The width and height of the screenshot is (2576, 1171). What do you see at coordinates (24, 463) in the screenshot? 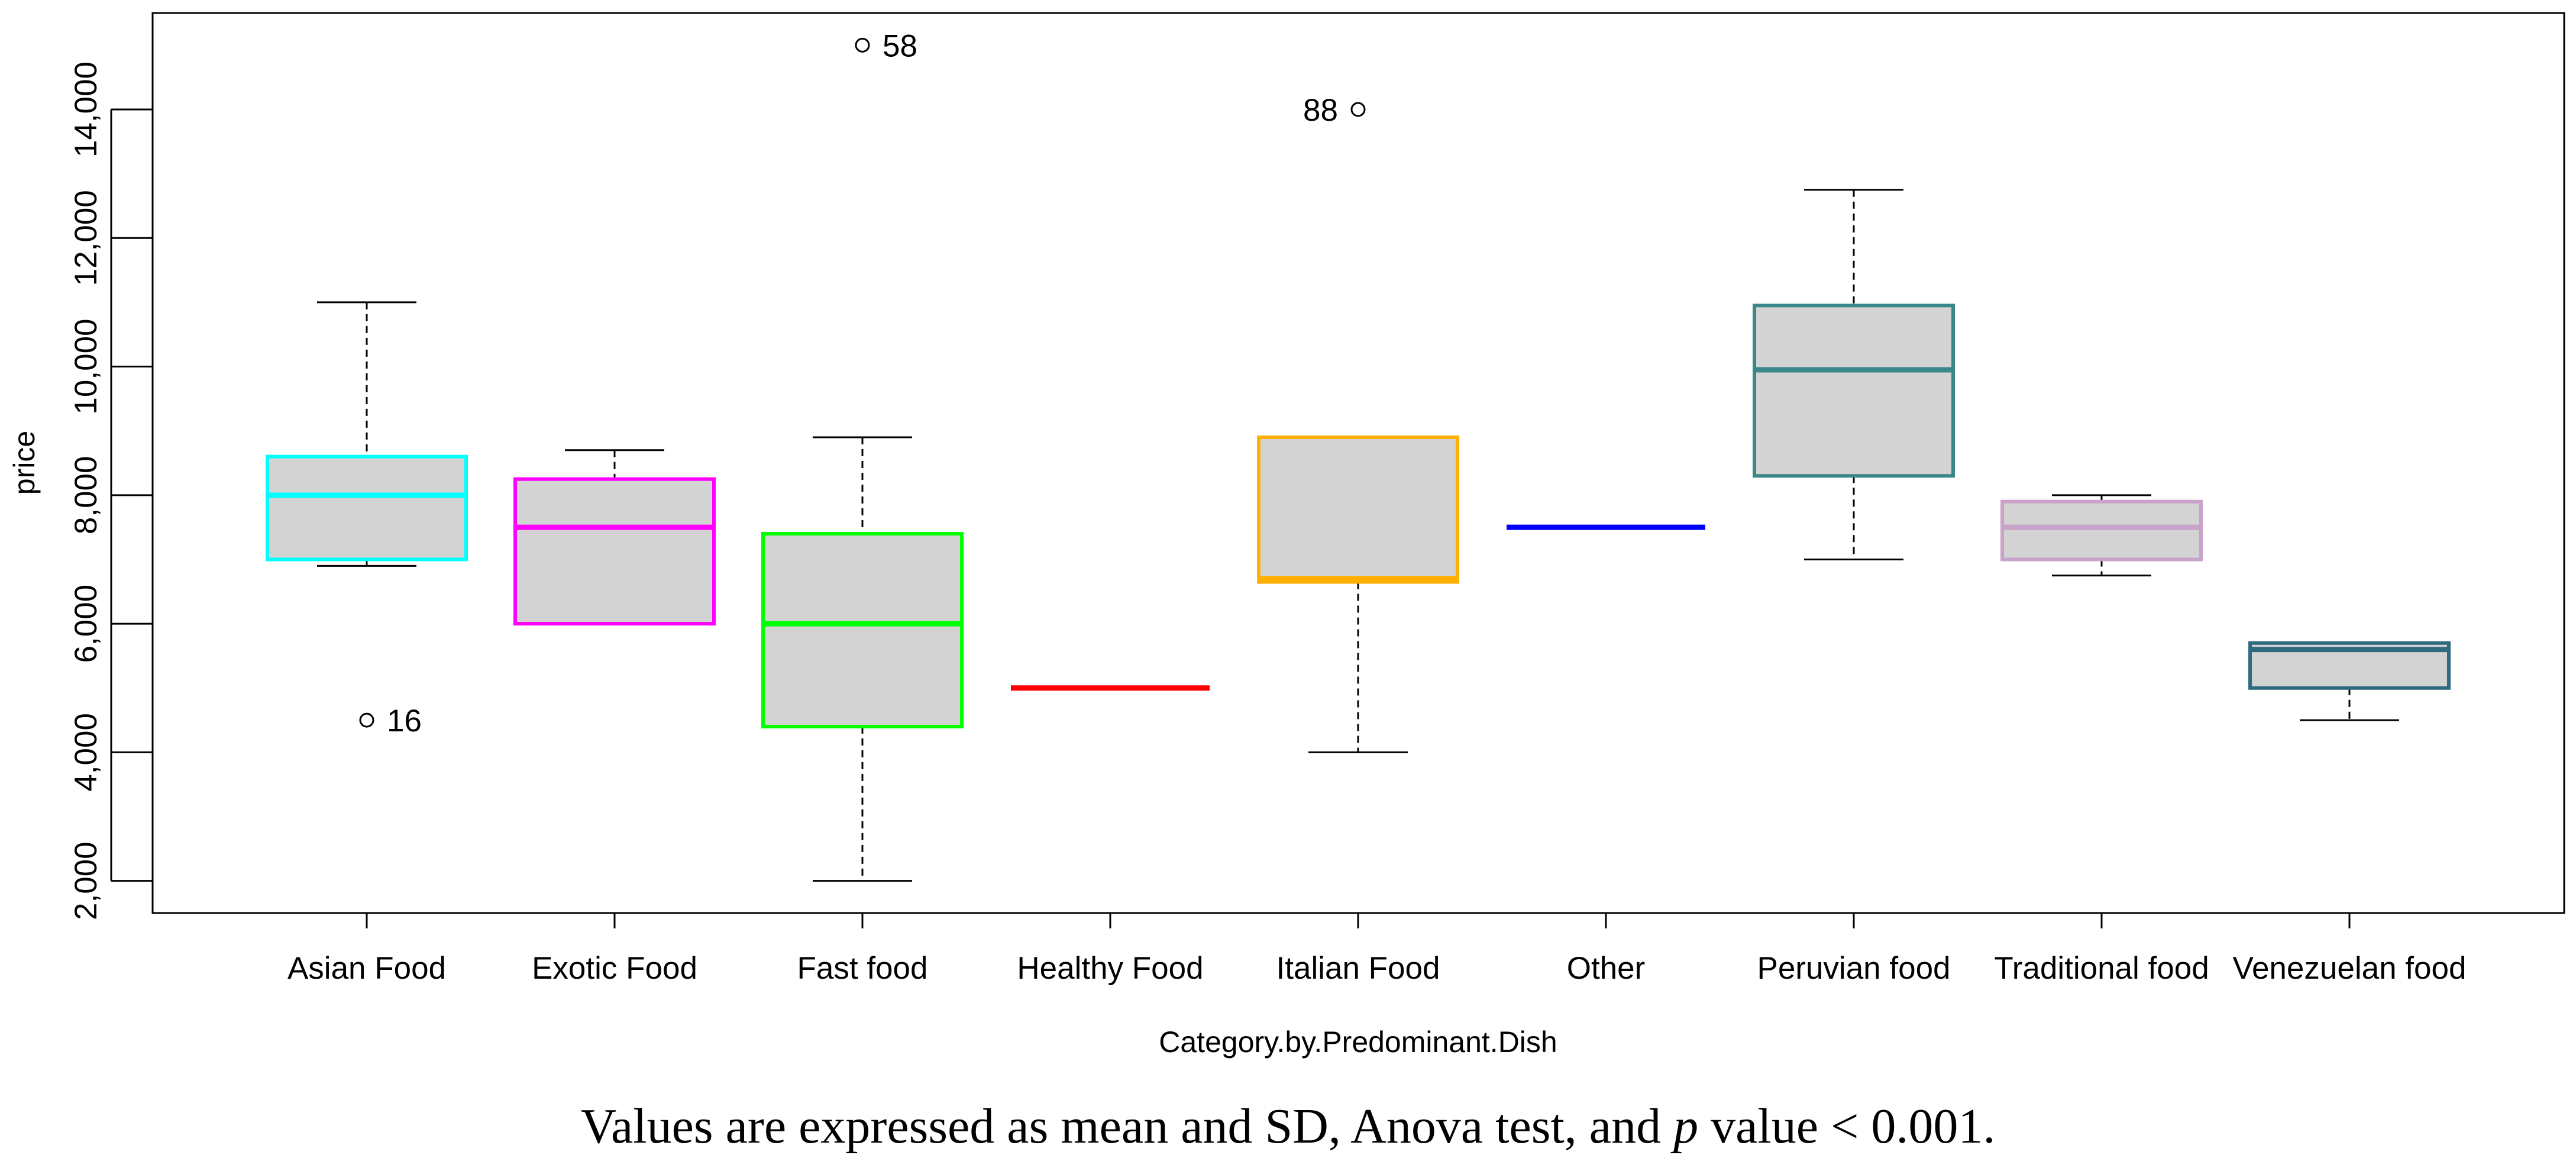
I see `y-axis-title: price` at bounding box center [24, 463].